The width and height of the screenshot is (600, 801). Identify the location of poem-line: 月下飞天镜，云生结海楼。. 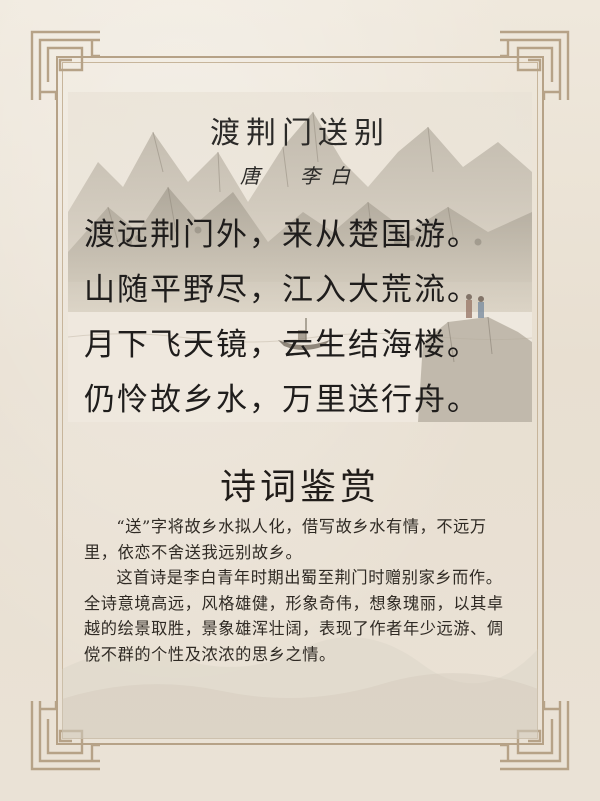
(282, 345).